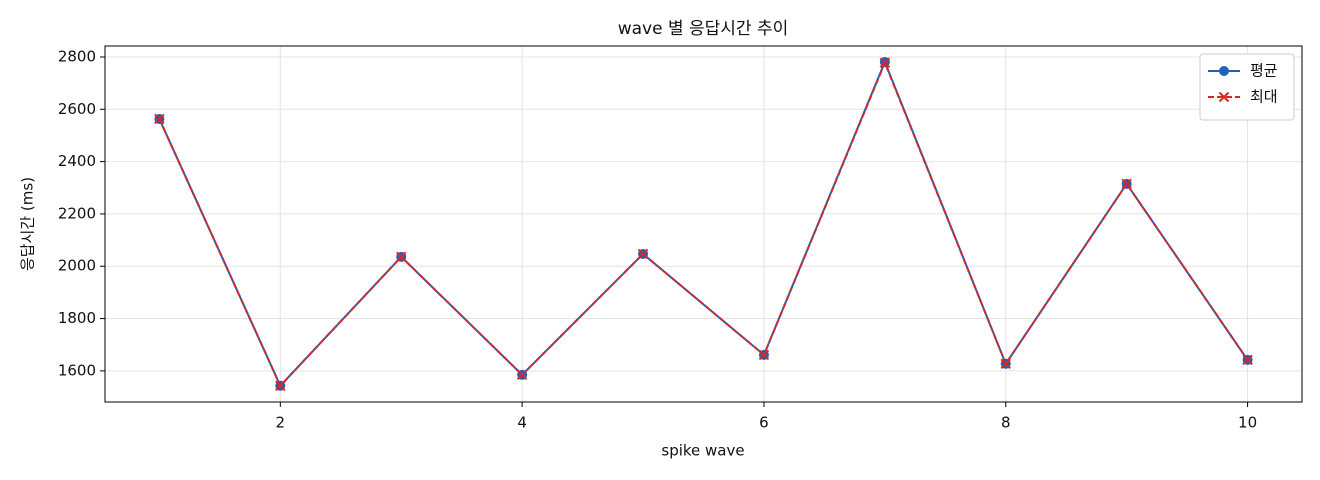 This screenshot has height=480, width=1320. I want to click on x-axis-label: spike wave, so click(702, 451).